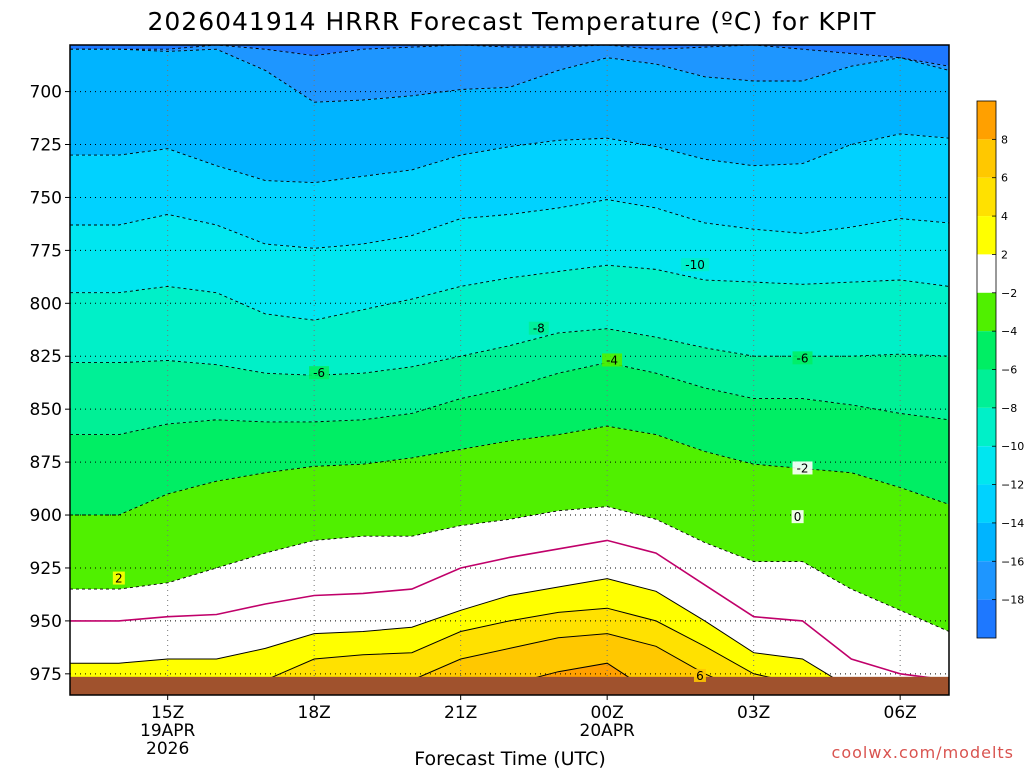 This screenshot has width=1024, height=768. What do you see at coordinates (1009, 293) in the screenshot?
I see `colorbar-label: −2` at bounding box center [1009, 293].